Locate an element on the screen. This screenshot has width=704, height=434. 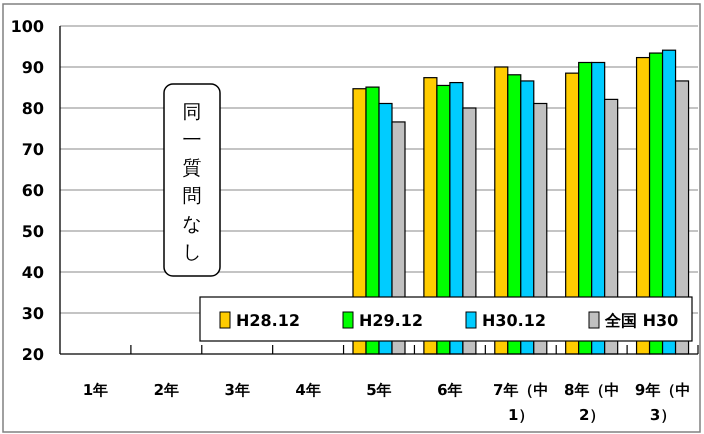
legend-label: H30.12 is located at coordinates (514, 320).